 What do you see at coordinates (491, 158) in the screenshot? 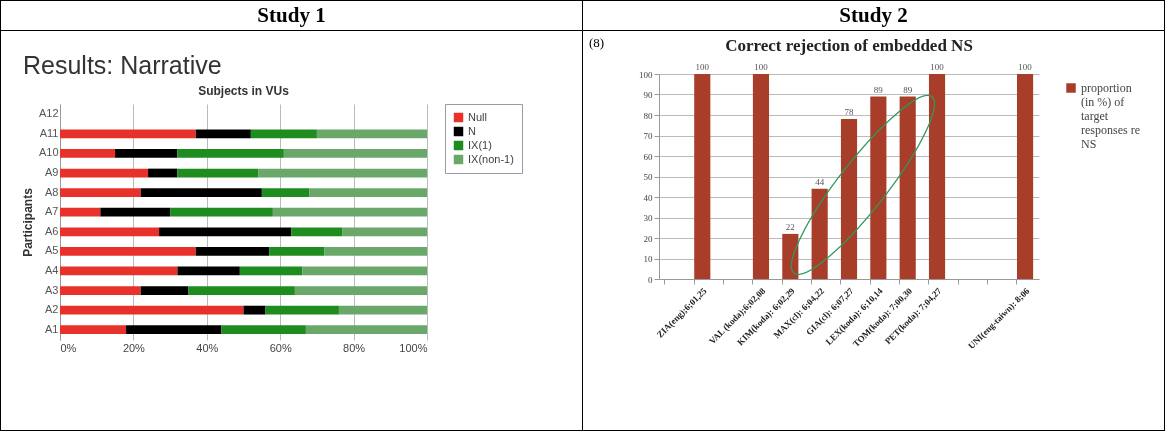
I see `legend-label: IX(non-1)` at bounding box center [491, 158].